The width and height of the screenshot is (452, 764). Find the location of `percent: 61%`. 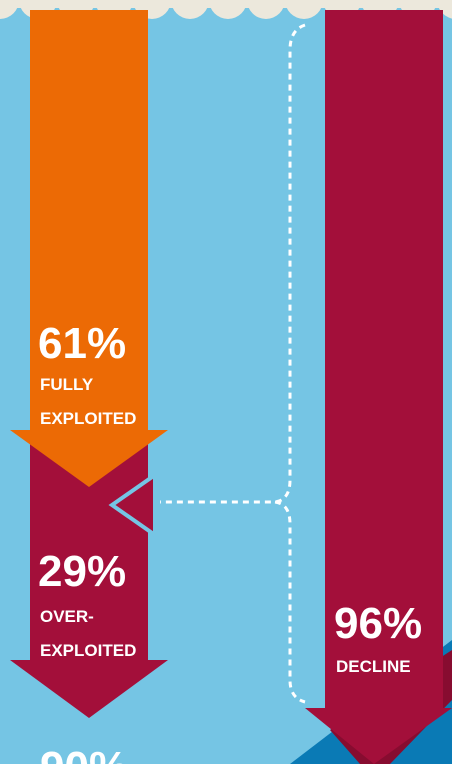

percent: 61% is located at coordinates (82, 343).